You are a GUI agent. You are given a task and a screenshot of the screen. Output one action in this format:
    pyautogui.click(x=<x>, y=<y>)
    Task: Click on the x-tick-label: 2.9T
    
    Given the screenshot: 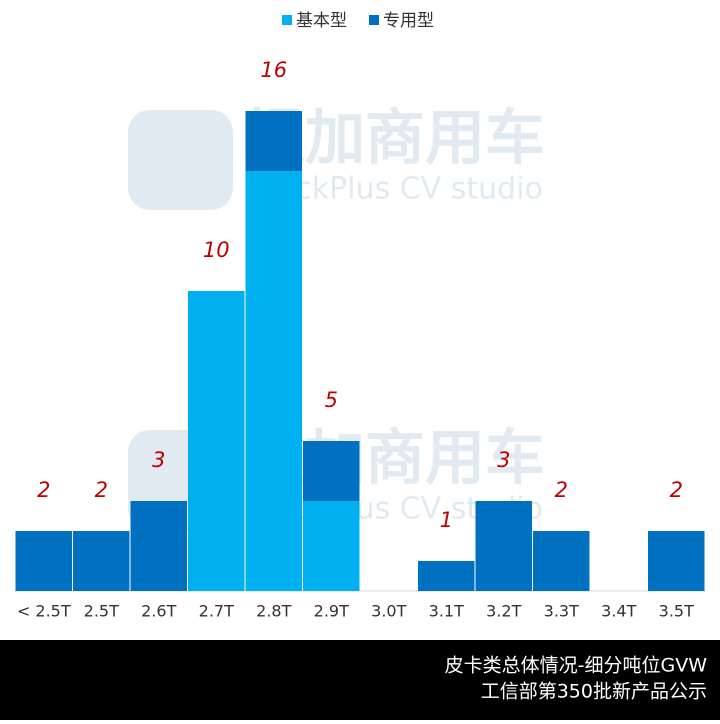 What is the action you would take?
    pyautogui.click(x=331, y=611)
    